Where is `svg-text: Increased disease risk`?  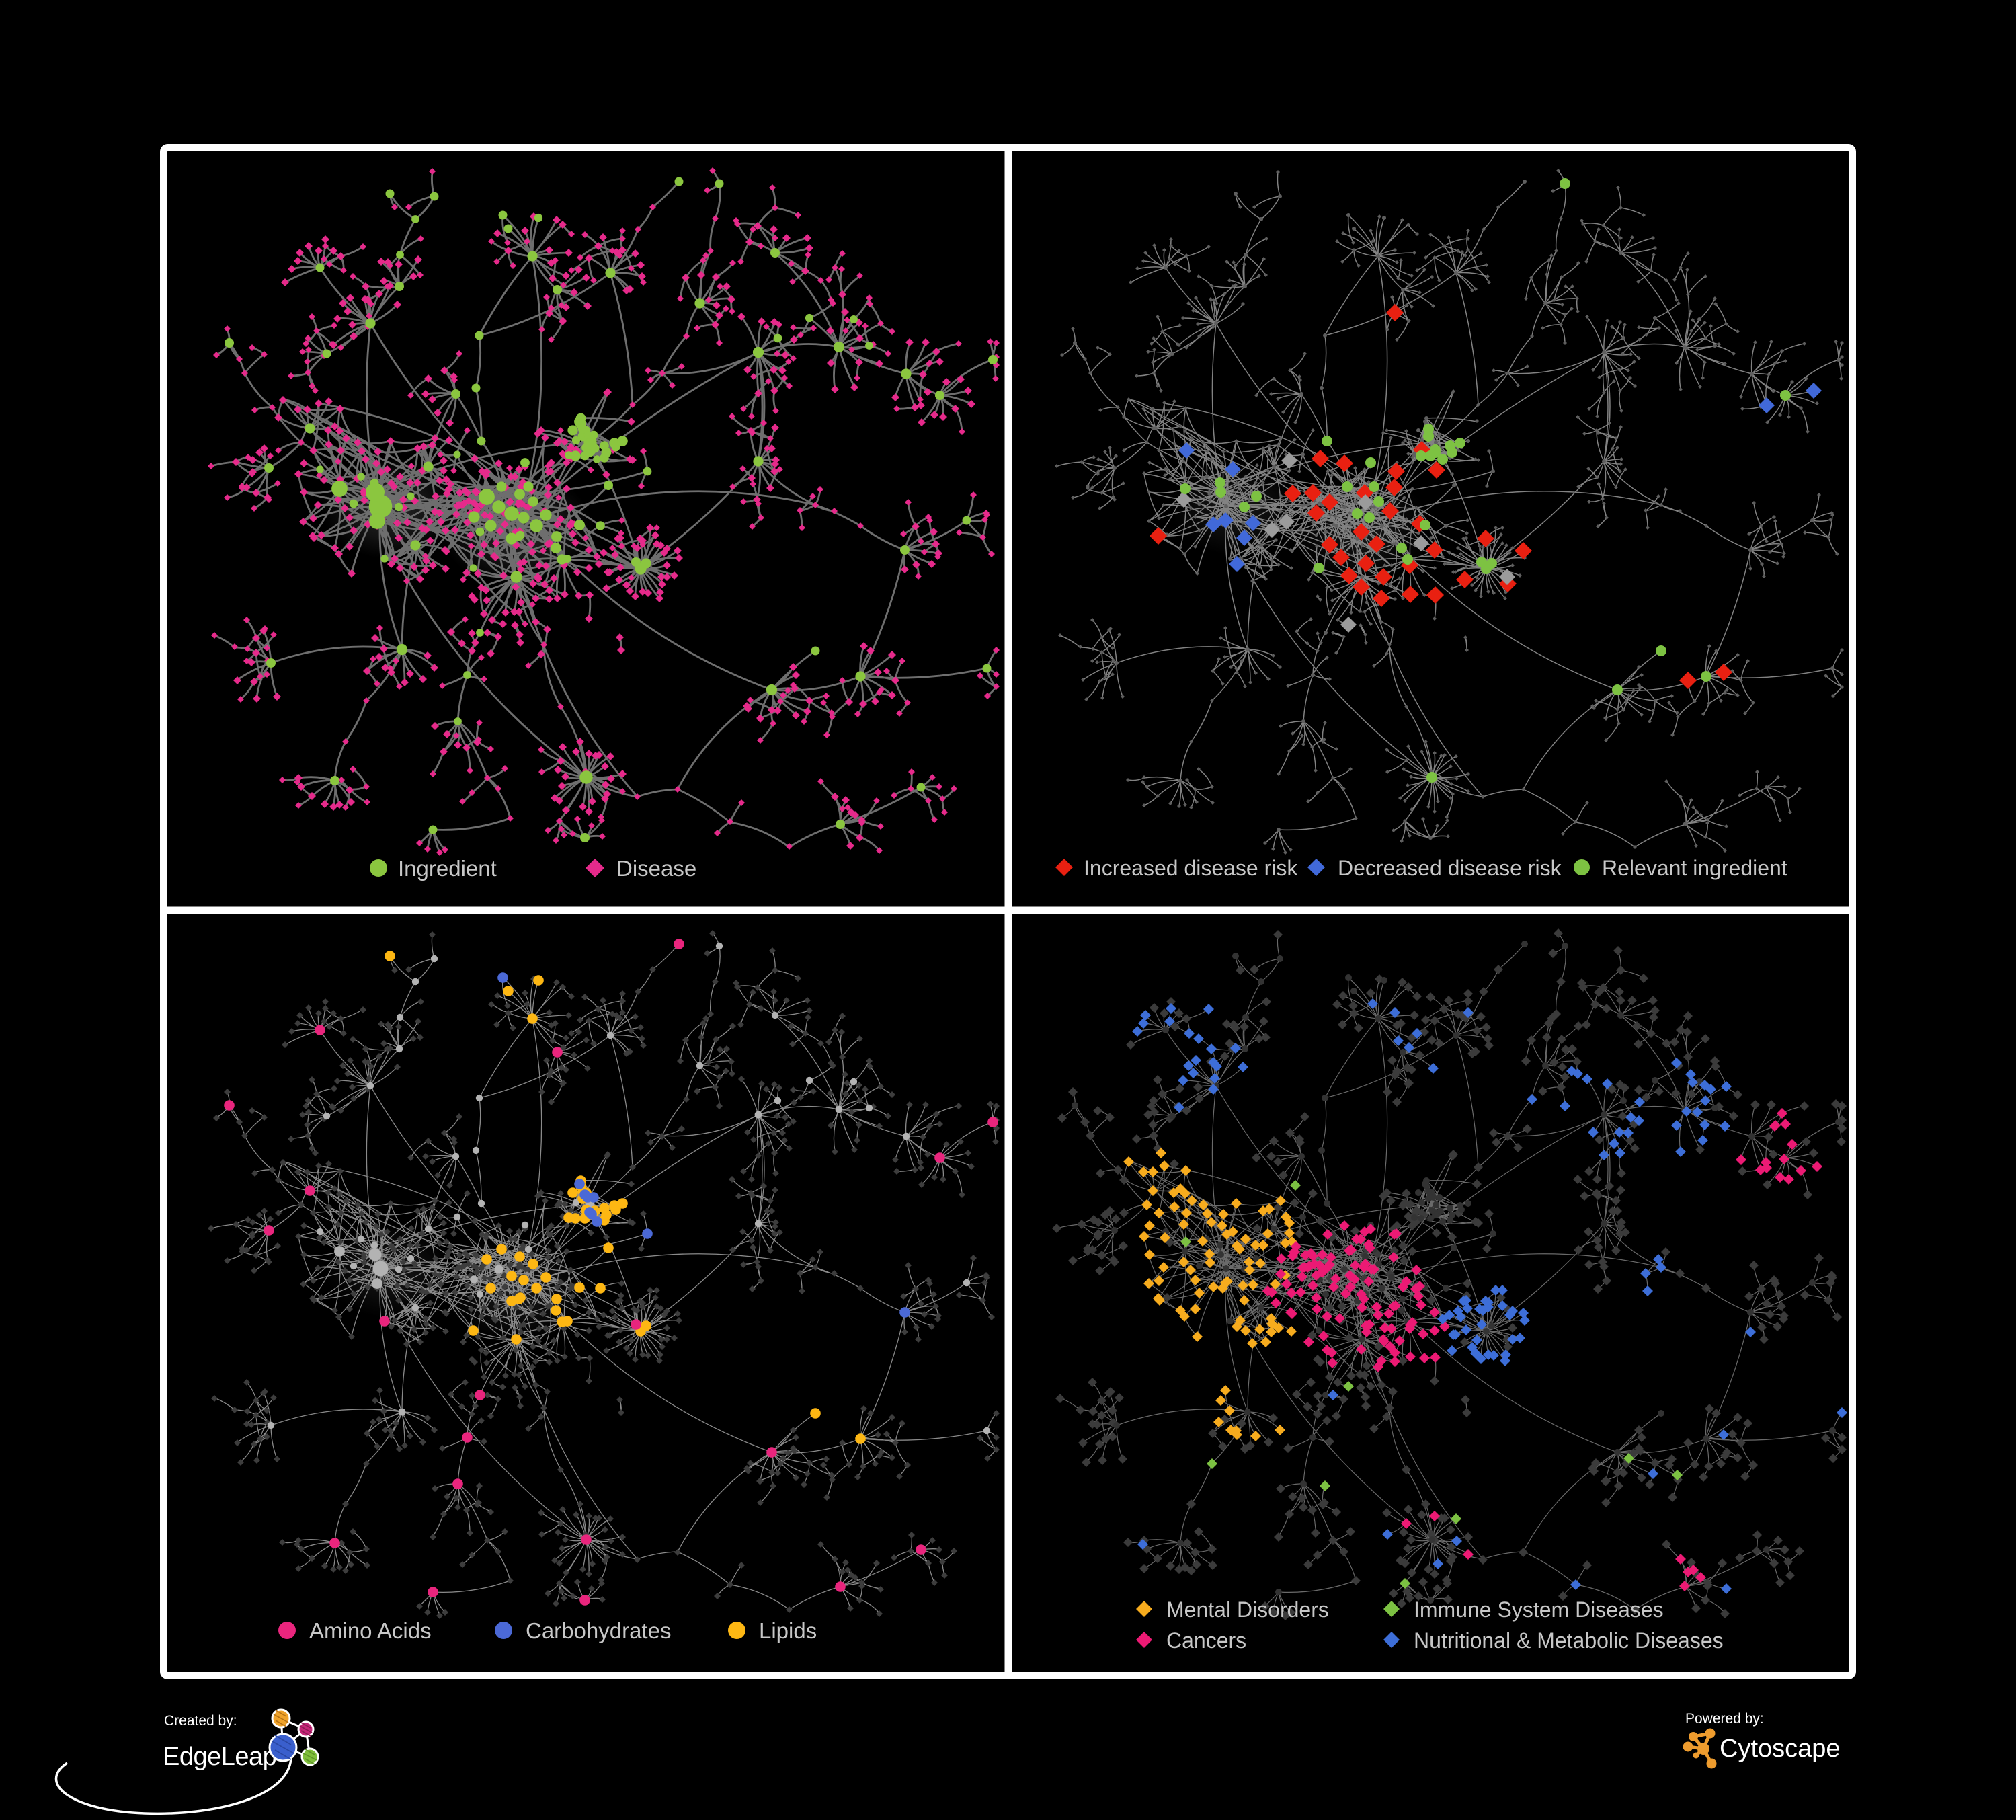
svg-text: Increased disease risk is located at coordinates (1191, 868).